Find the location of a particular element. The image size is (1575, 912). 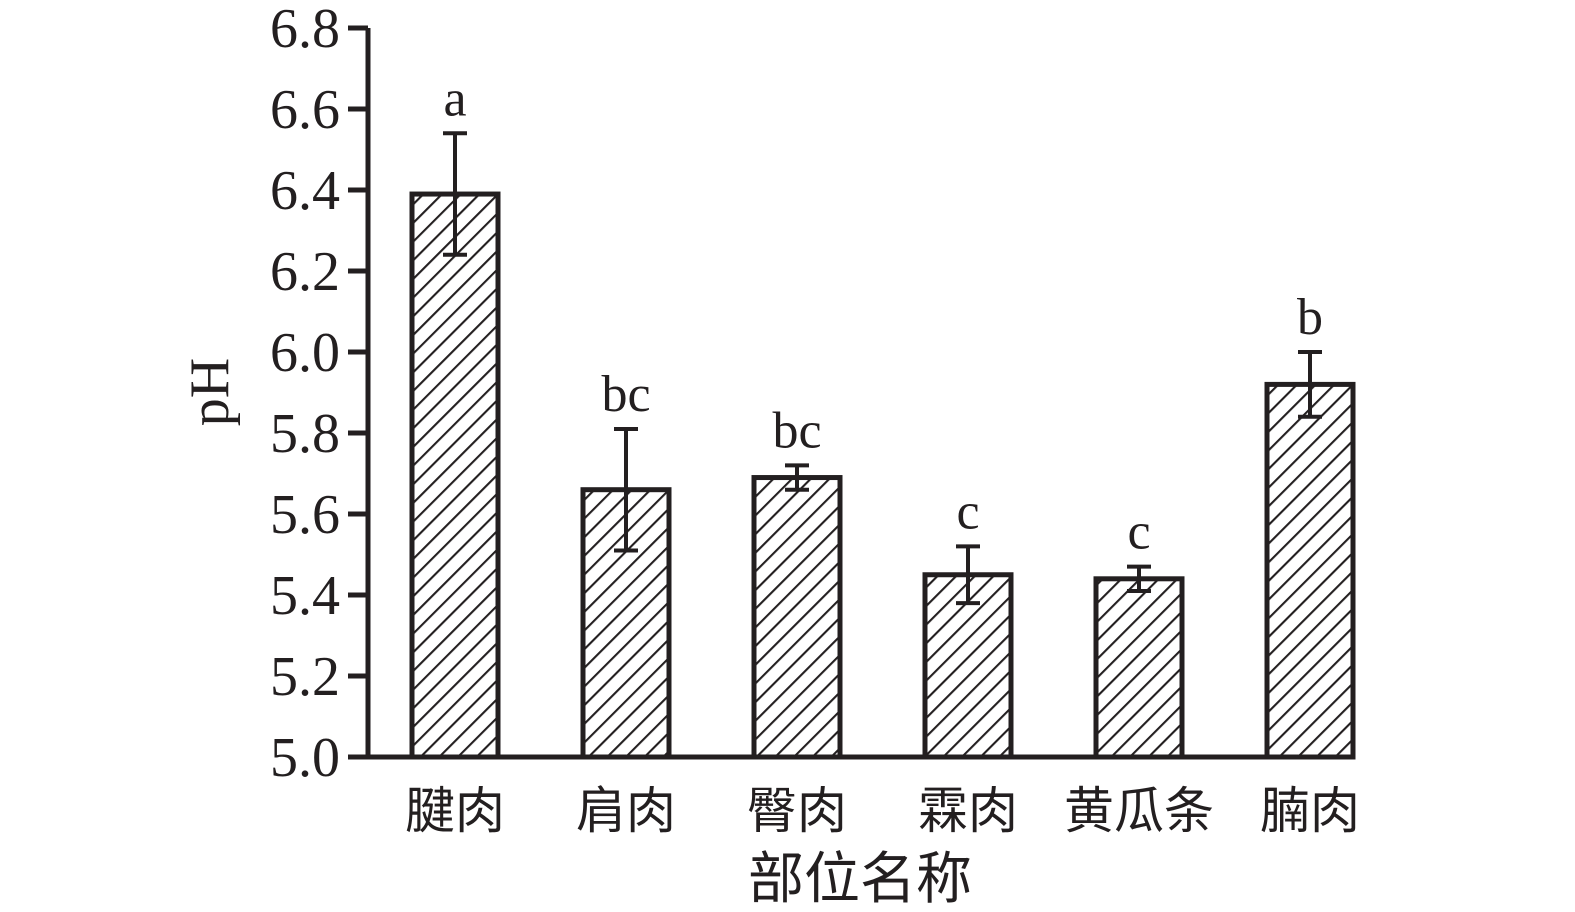

y-axis-tick-label: 6.4 is located at coordinates (305, 191).